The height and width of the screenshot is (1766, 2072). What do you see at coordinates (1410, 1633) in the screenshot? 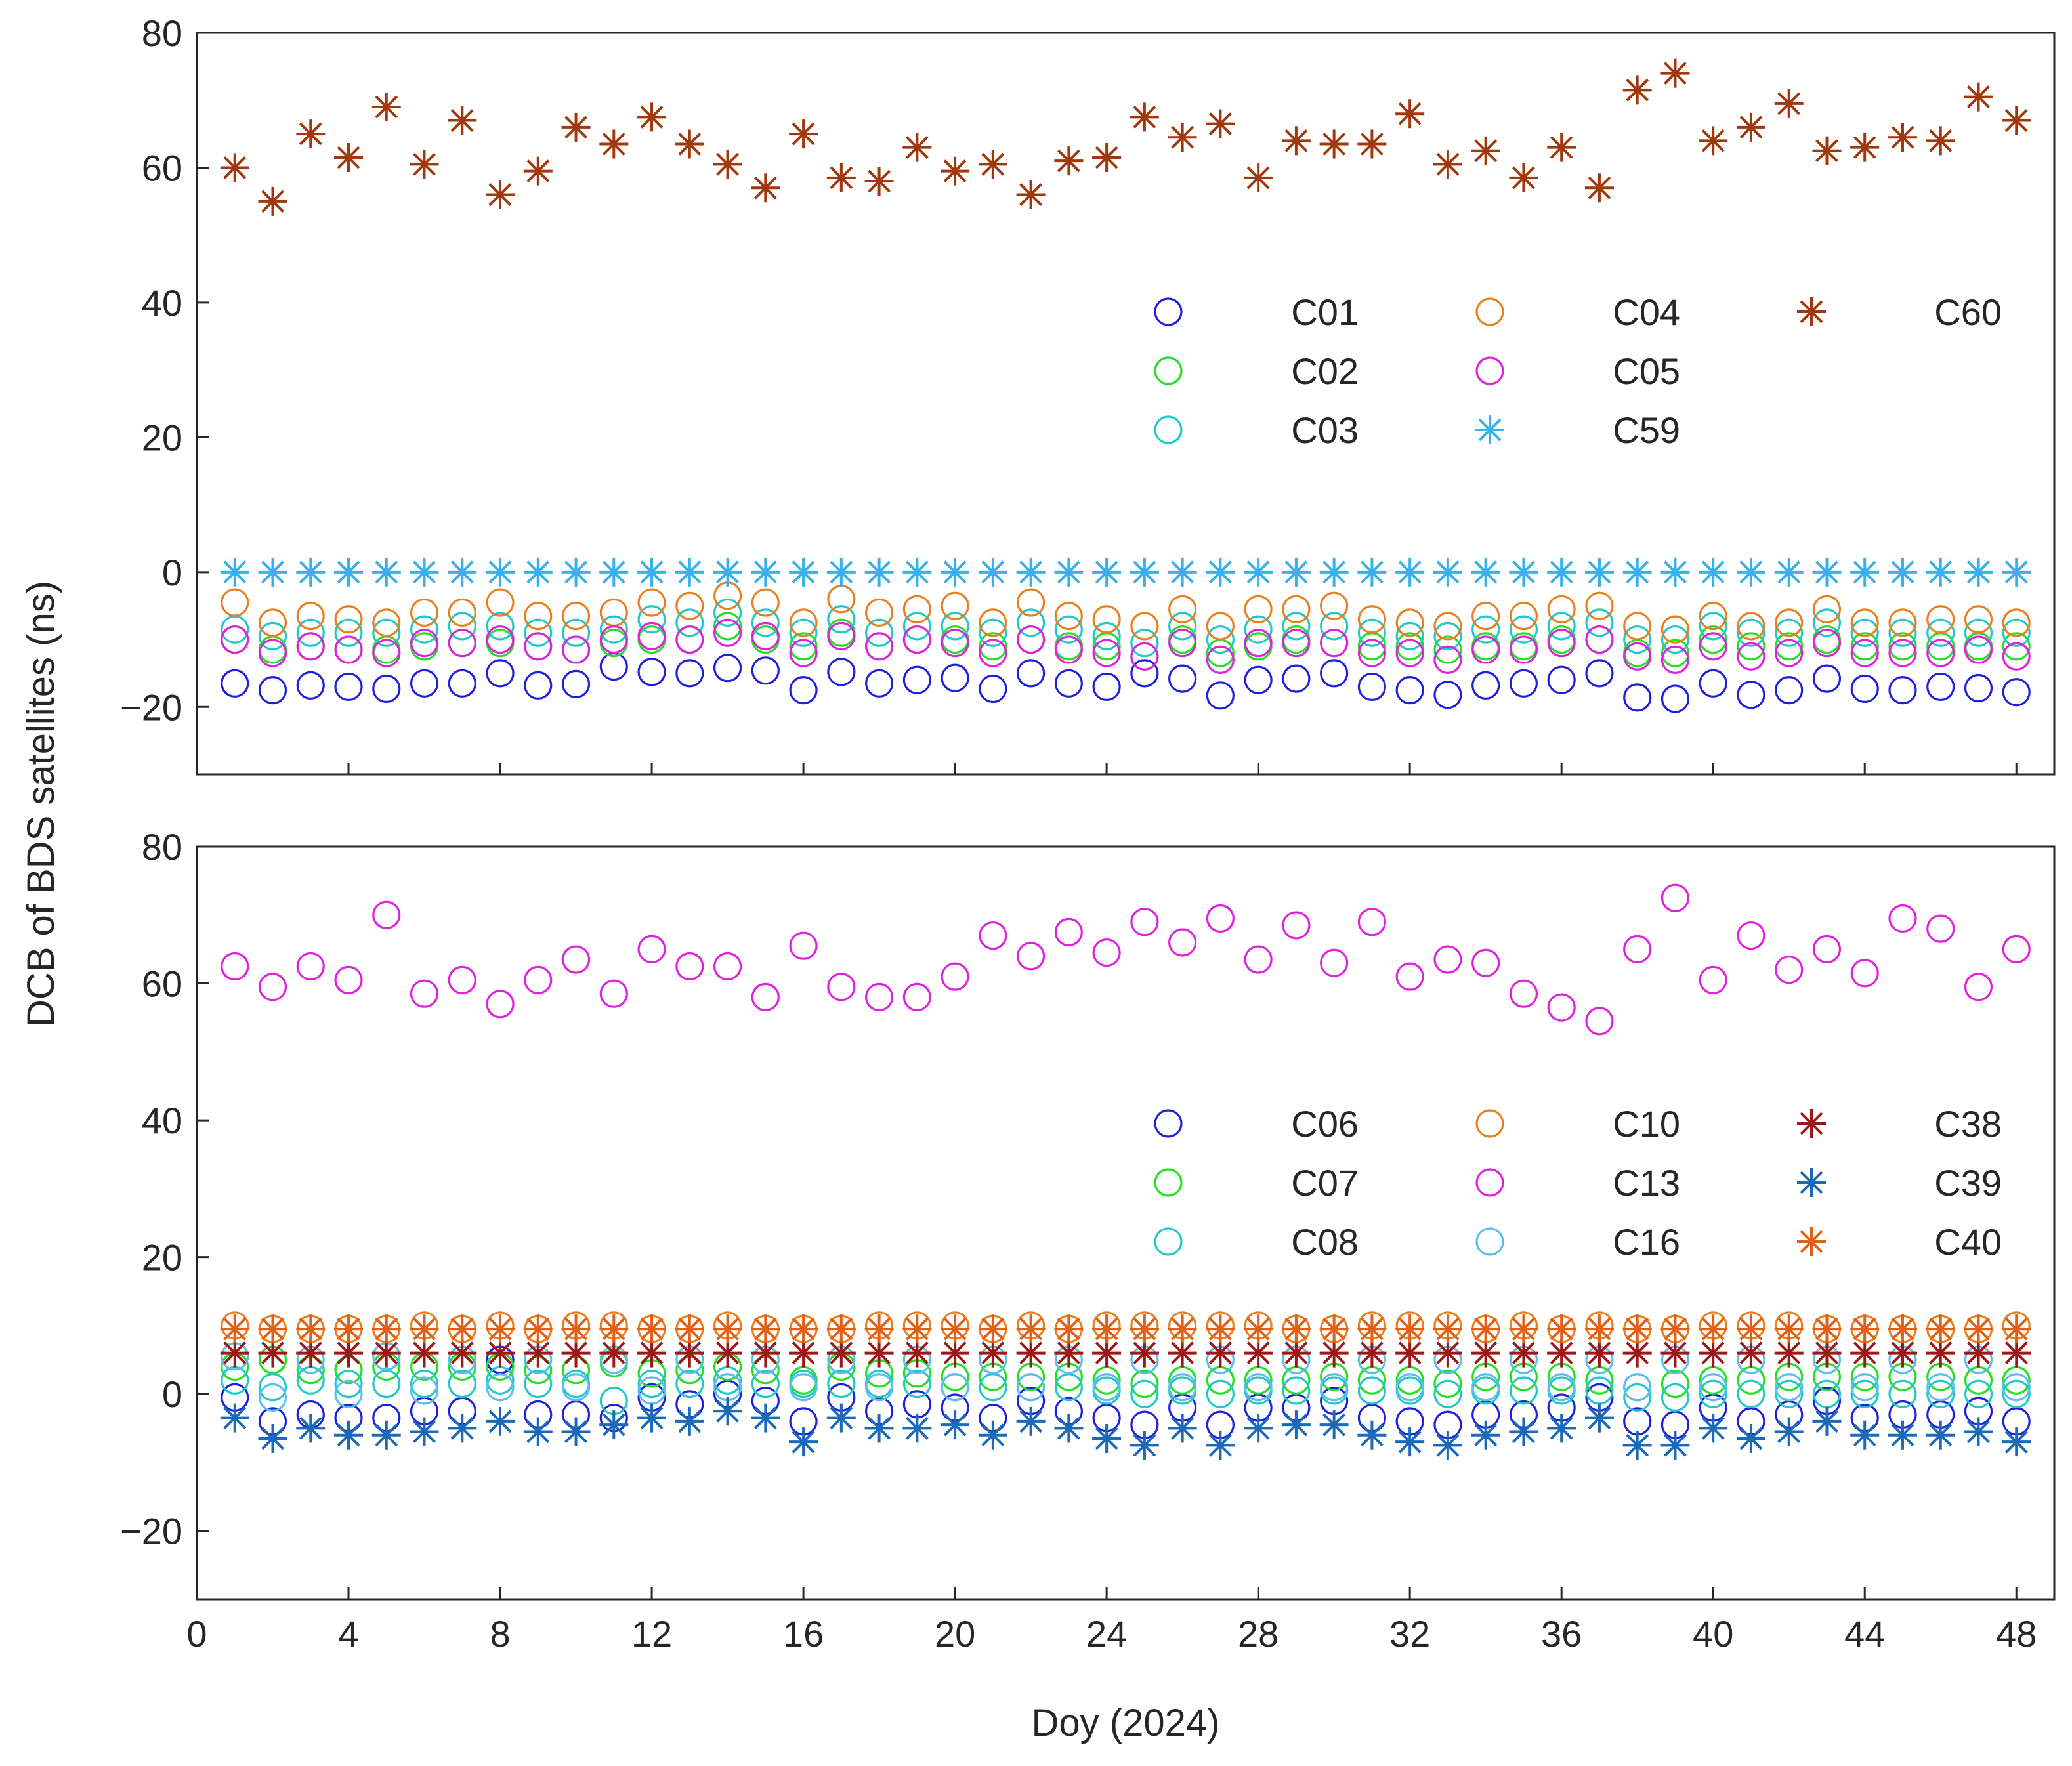
I see `x-tick-label: 32` at bounding box center [1410, 1633].